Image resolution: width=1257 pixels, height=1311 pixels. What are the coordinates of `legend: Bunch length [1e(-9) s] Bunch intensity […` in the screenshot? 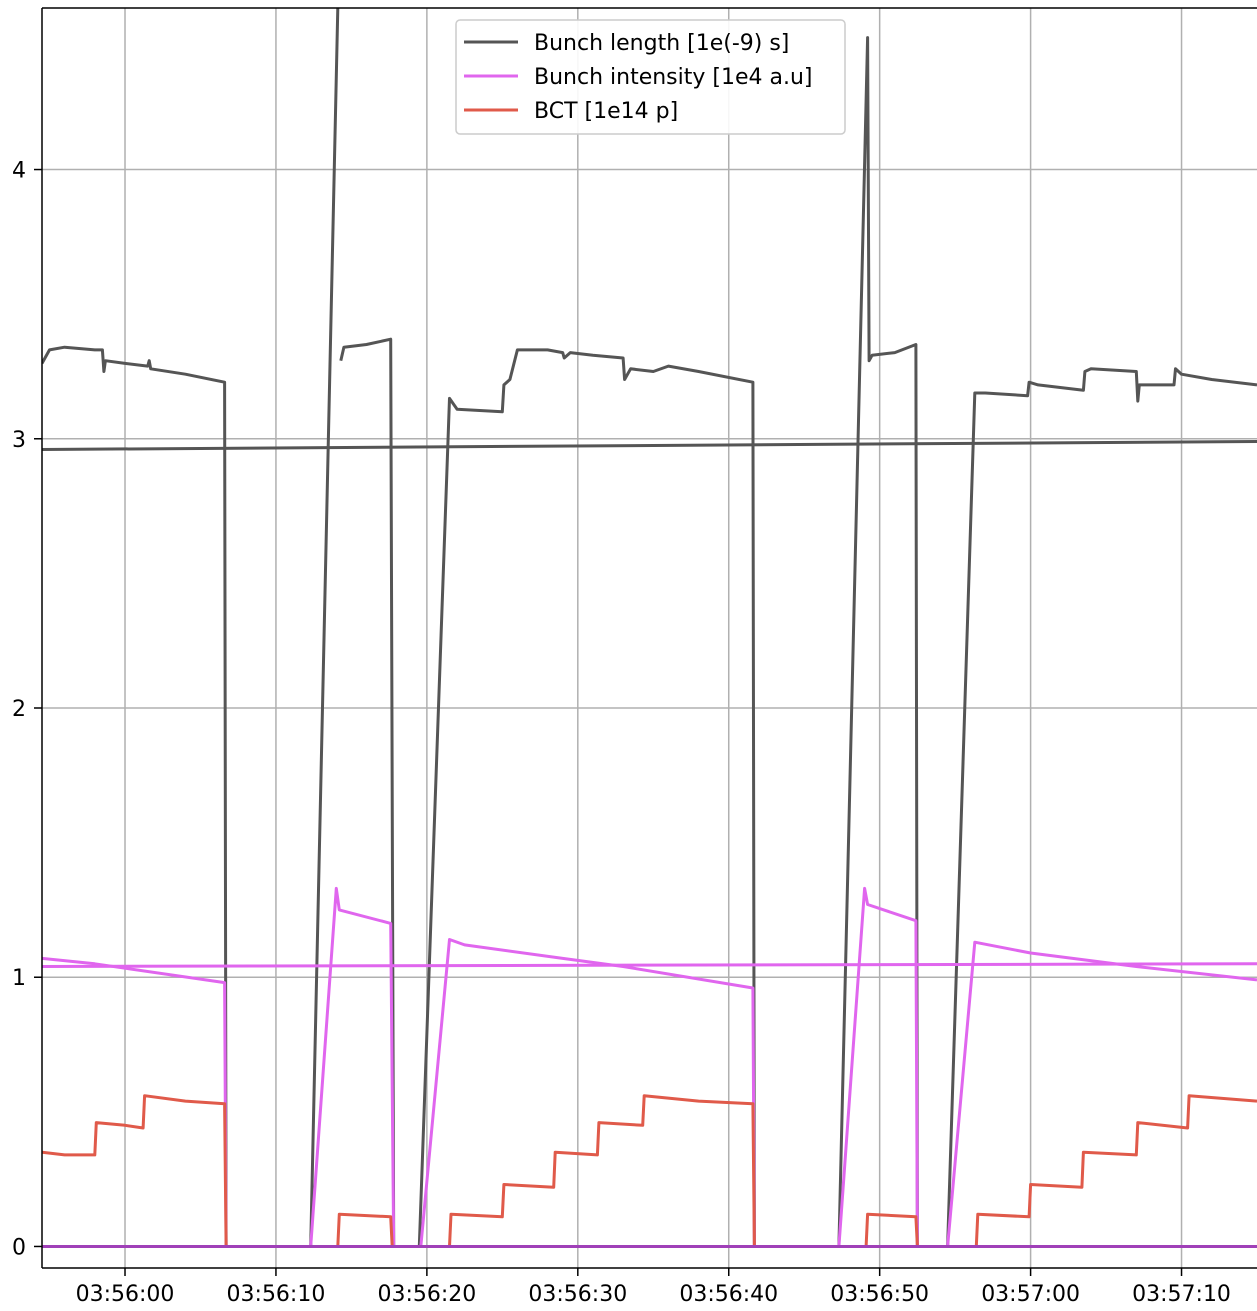 It's located at (650, 77).